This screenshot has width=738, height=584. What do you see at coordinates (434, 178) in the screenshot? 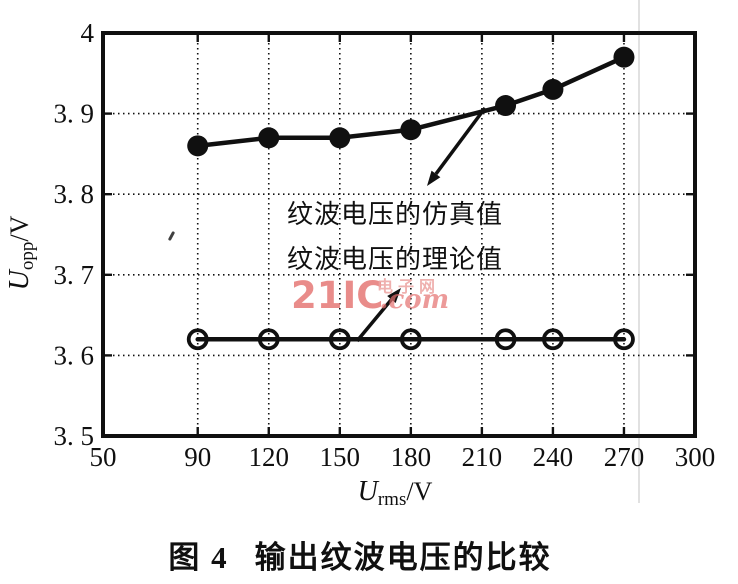
I see `annotation-arrow-sim-head` at bounding box center [434, 178].